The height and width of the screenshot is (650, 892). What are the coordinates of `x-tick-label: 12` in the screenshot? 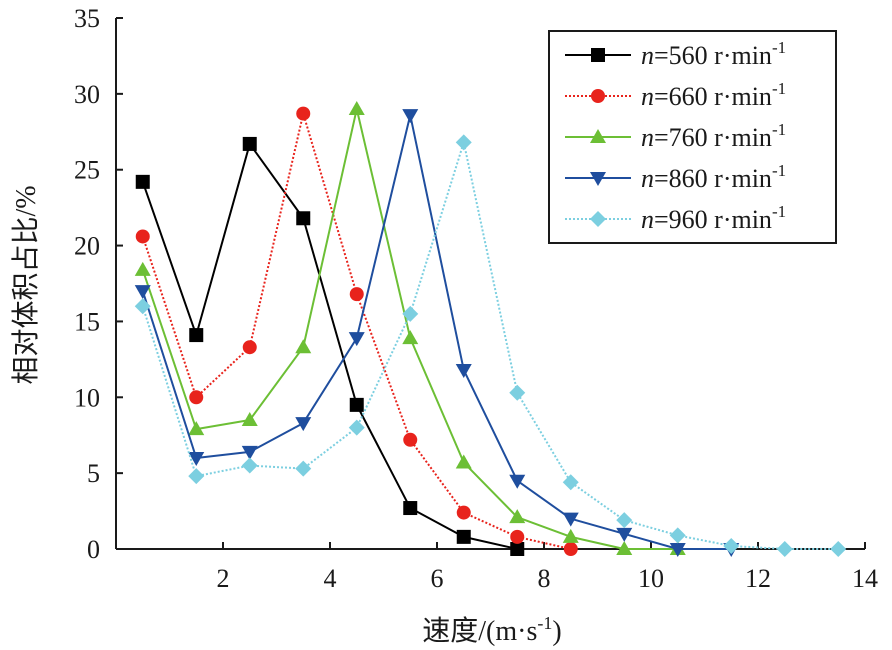 It's located at (758, 578).